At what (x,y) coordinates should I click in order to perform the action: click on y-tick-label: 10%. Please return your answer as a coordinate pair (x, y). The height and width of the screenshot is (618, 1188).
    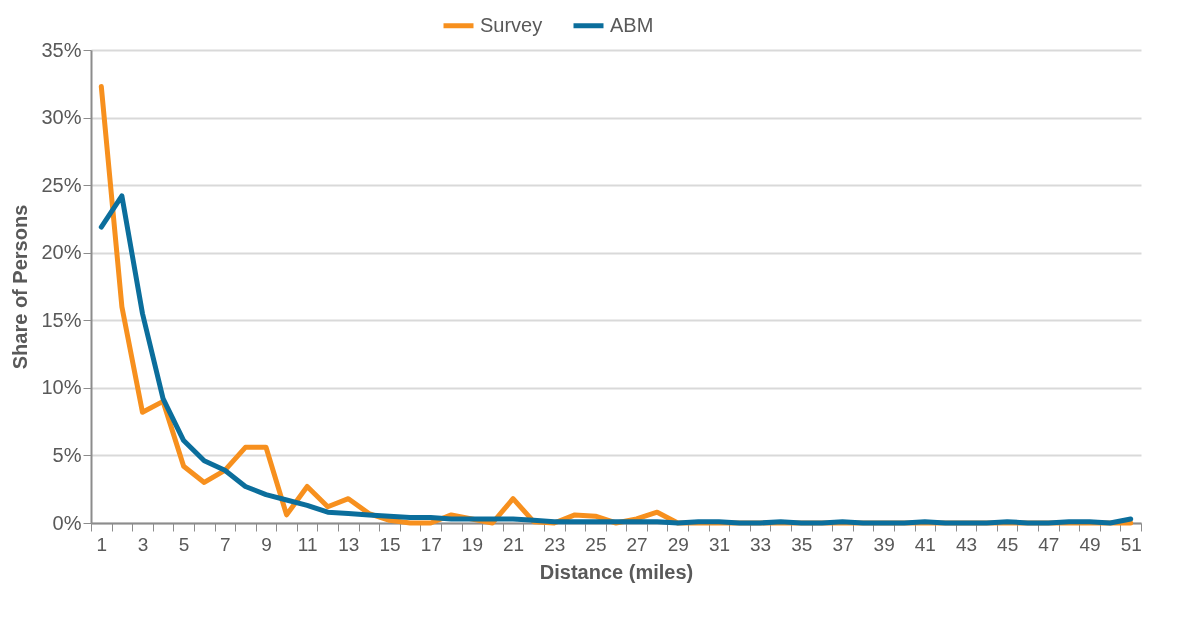
    Looking at the image, I should click on (61, 387).